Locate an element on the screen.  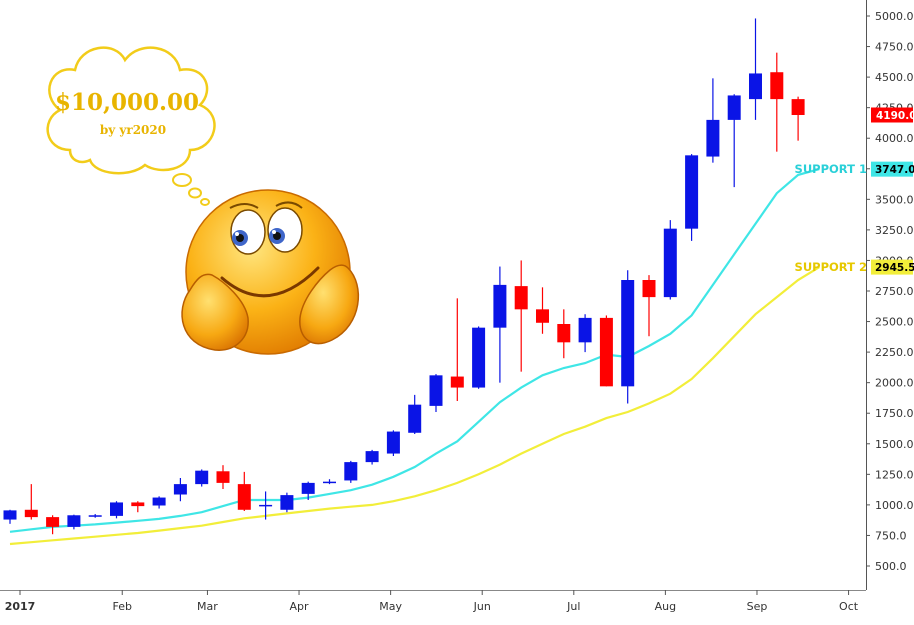
last-price-tag-value: 4190.0 is located at coordinates (895, 116).